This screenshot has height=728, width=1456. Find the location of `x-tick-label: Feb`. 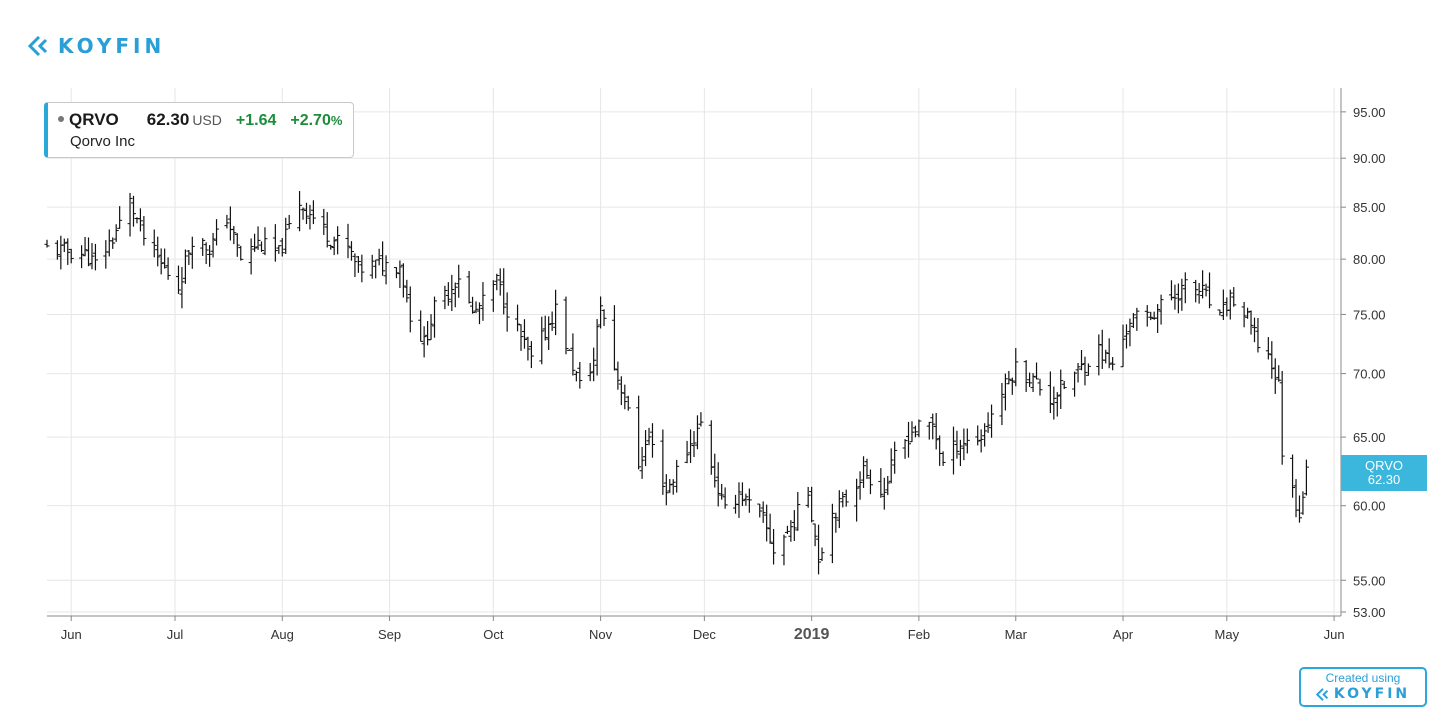

x-tick-label: Feb is located at coordinates (919, 634).